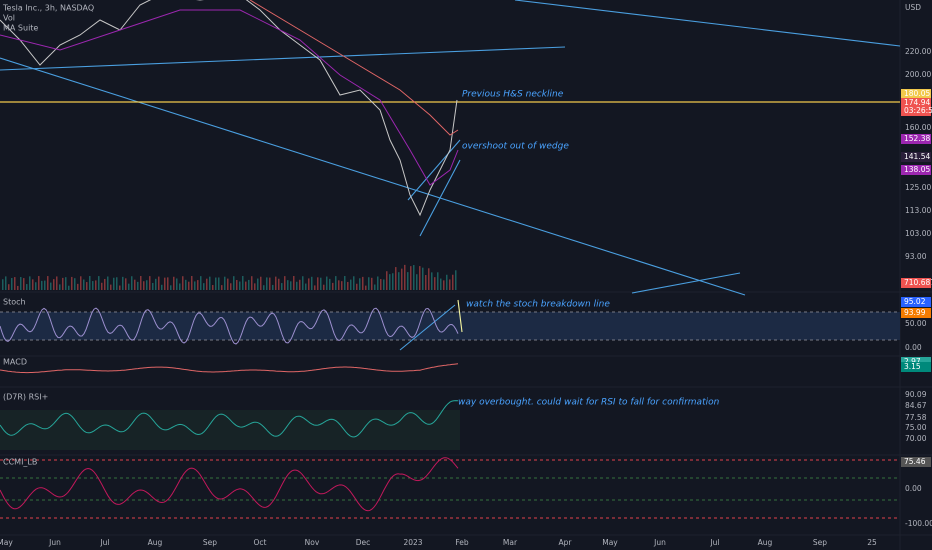 The width and height of the screenshot is (932, 550). I want to click on header-volume: Vol, so click(9, 18).